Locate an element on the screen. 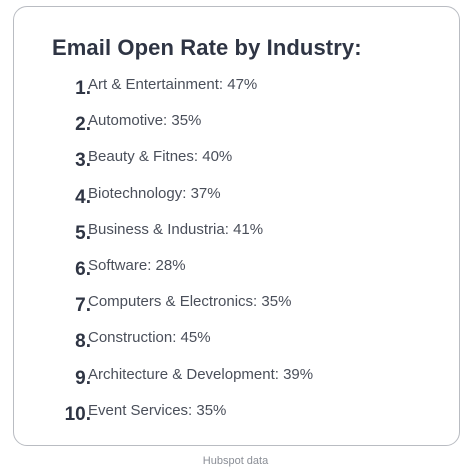 The height and width of the screenshot is (476, 471). item-label: Biotechnology: 37% is located at coordinates (154, 193).